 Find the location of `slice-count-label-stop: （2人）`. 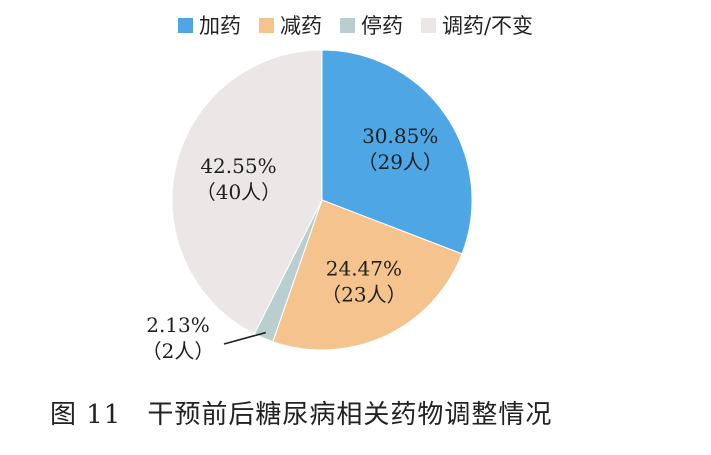

slice-count-label-stop: （2人） is located at coordinates (178, 351).